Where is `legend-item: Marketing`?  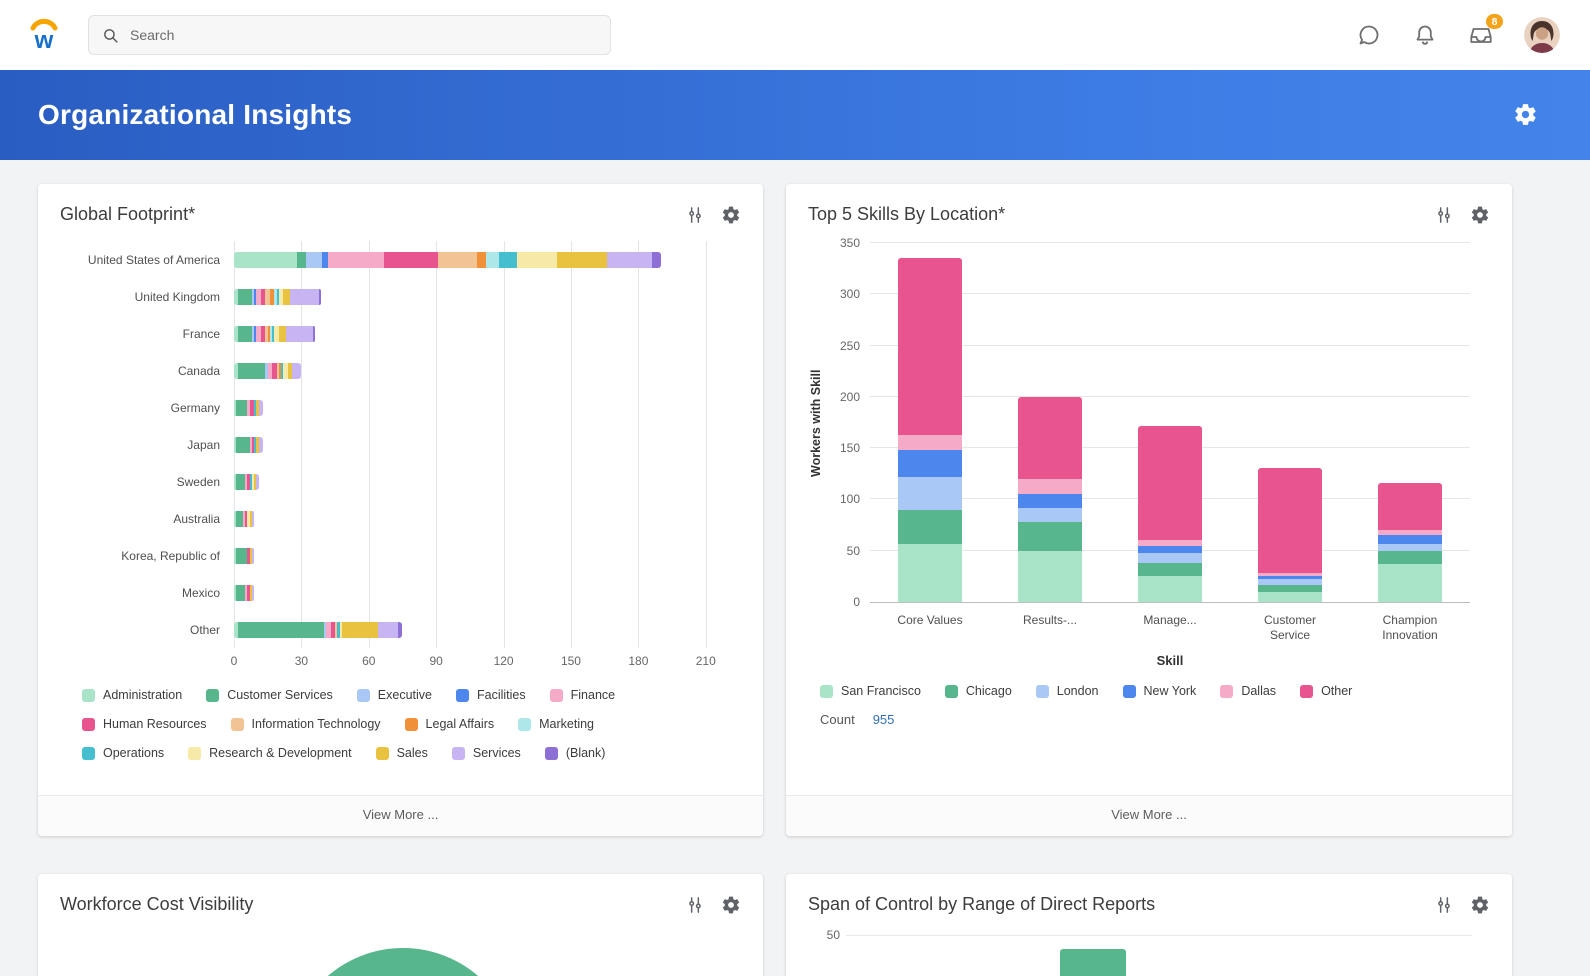 legend-item: Marketing is located at coordinates (556, 724).